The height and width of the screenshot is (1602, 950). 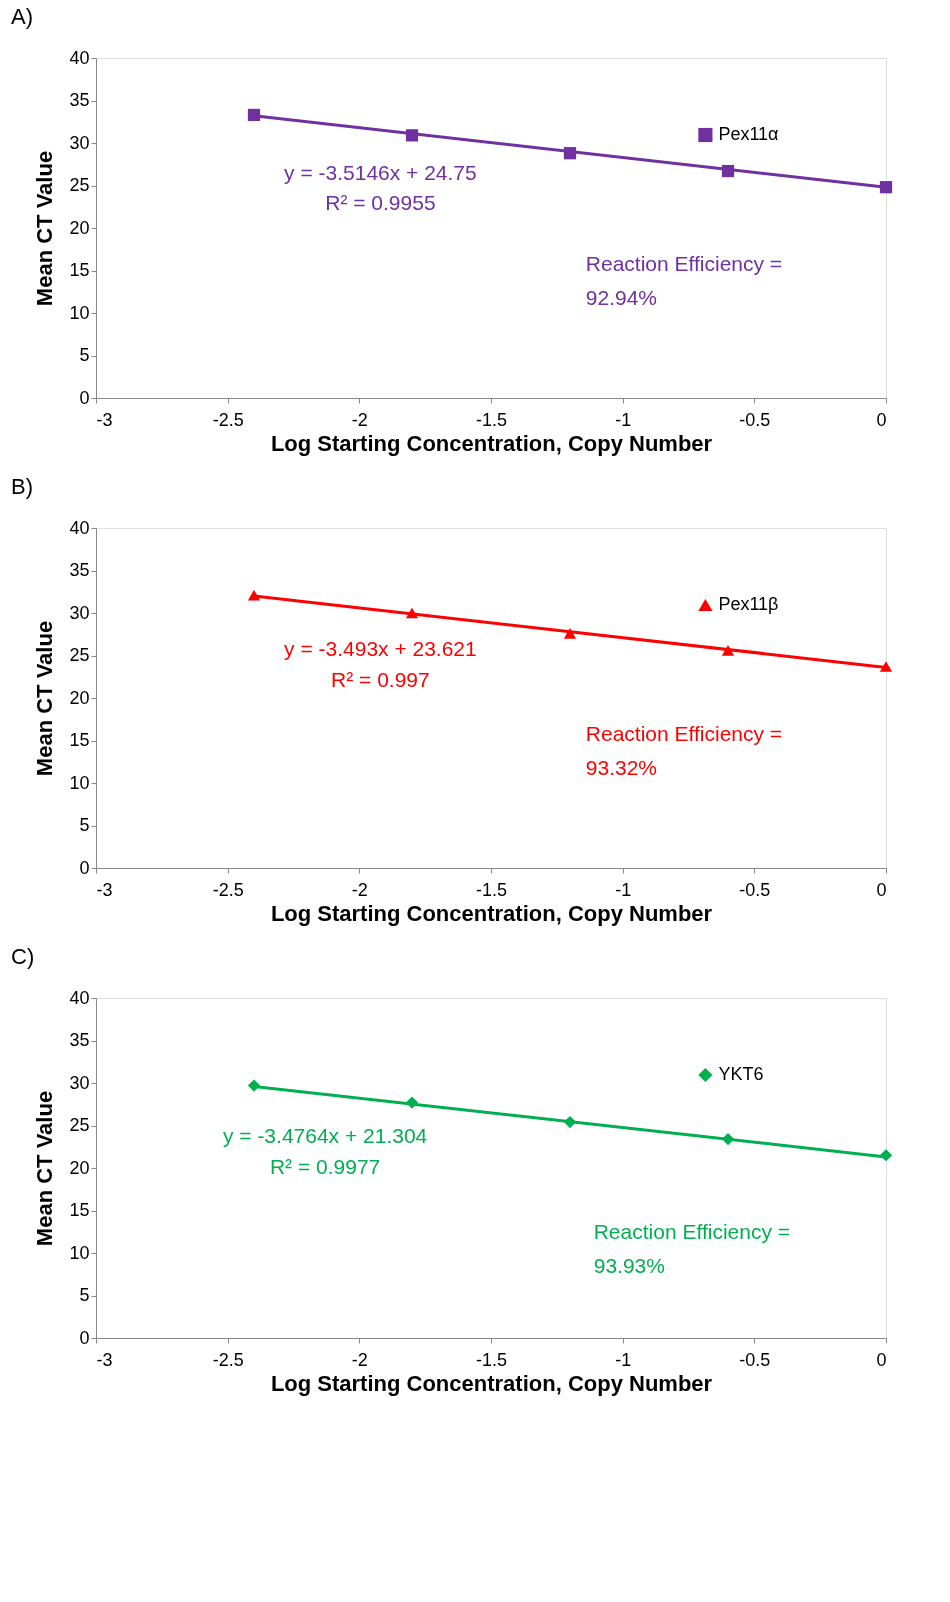 I want to click on legend-label: Pex11β, so click(x=748, y=604).